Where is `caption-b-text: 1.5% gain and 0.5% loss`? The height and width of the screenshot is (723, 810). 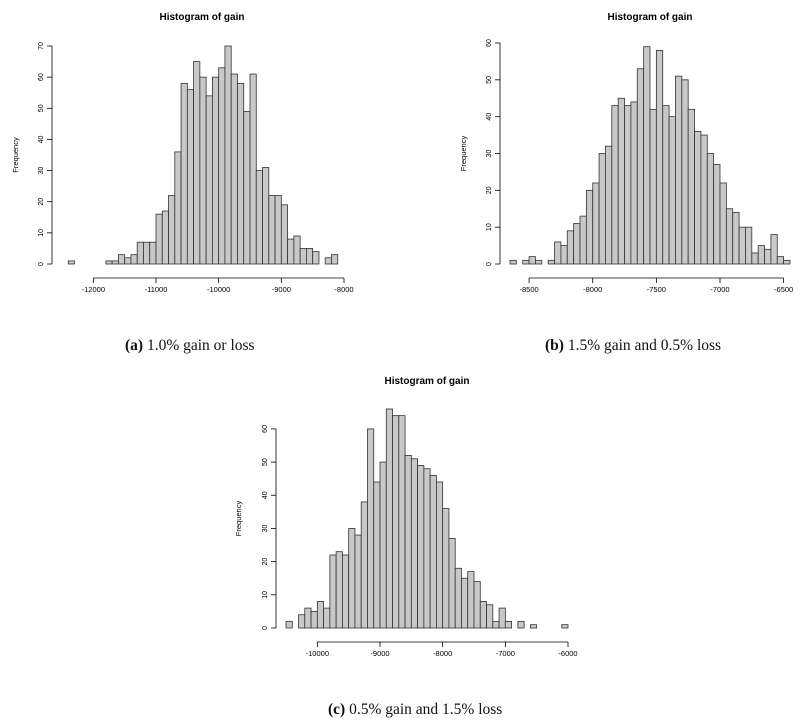 caption-b-text: 1.5% gain and 0.5% loss is located at coordinates (642, 345).